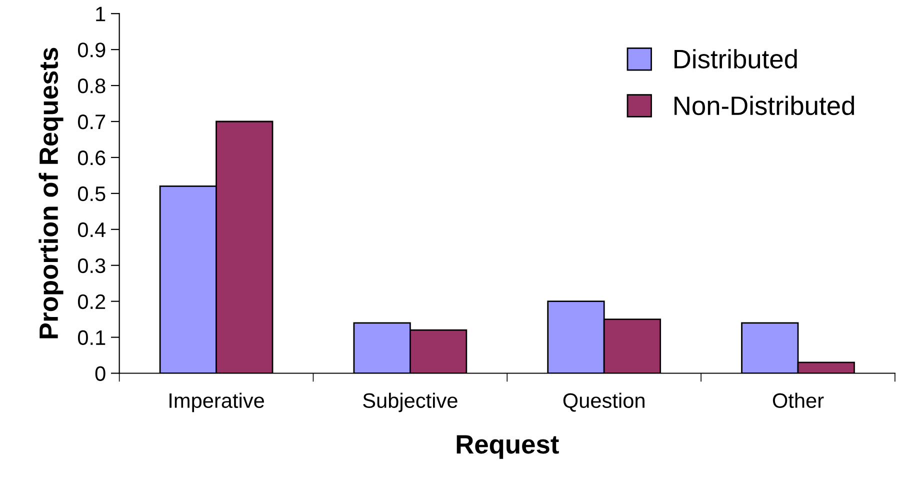  Describe the element at coordinates (92, 158) in the screenshot. I see `y-tick-label: 0.6` at that location.